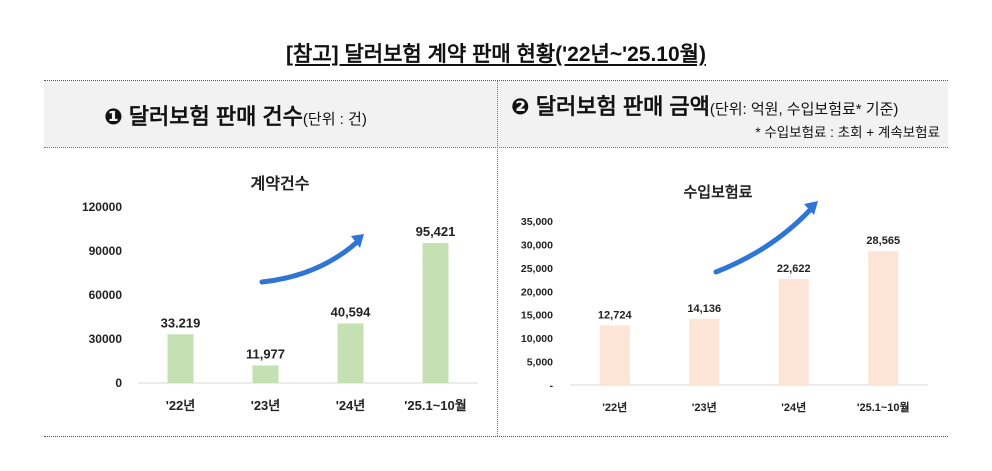 This screenshot has height=471, width=992. Describe the element at coordinates (717, 192) in the screenshot. I see `premium-chart-title: 수입보험료` at that location.